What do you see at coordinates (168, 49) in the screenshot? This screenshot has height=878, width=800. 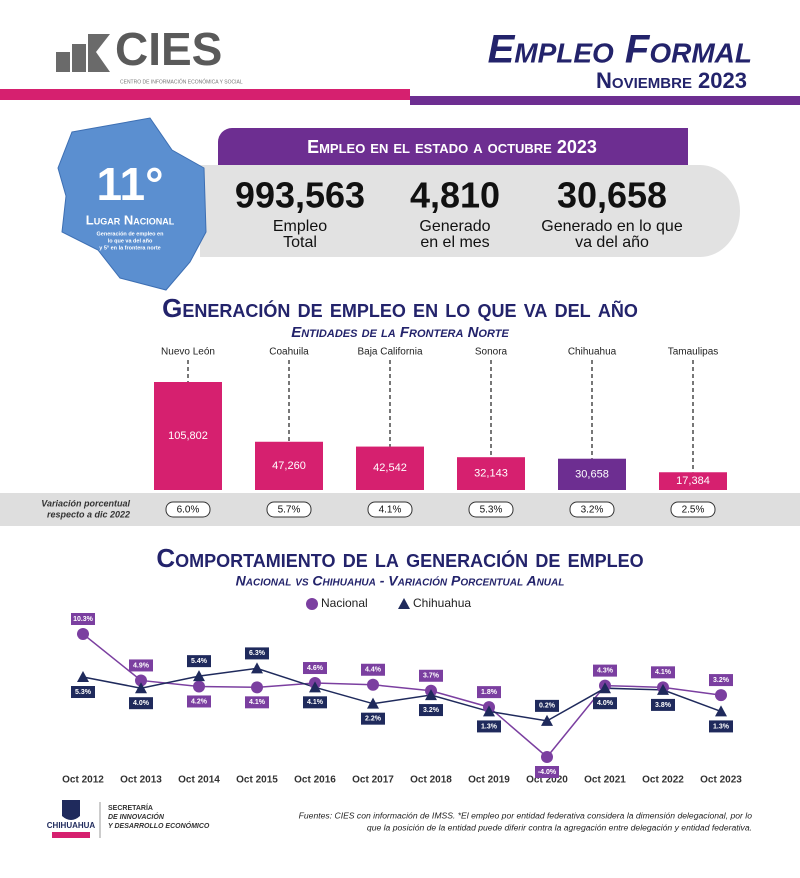 I see `logo-text: CIES` at bounding box center [168, 49].